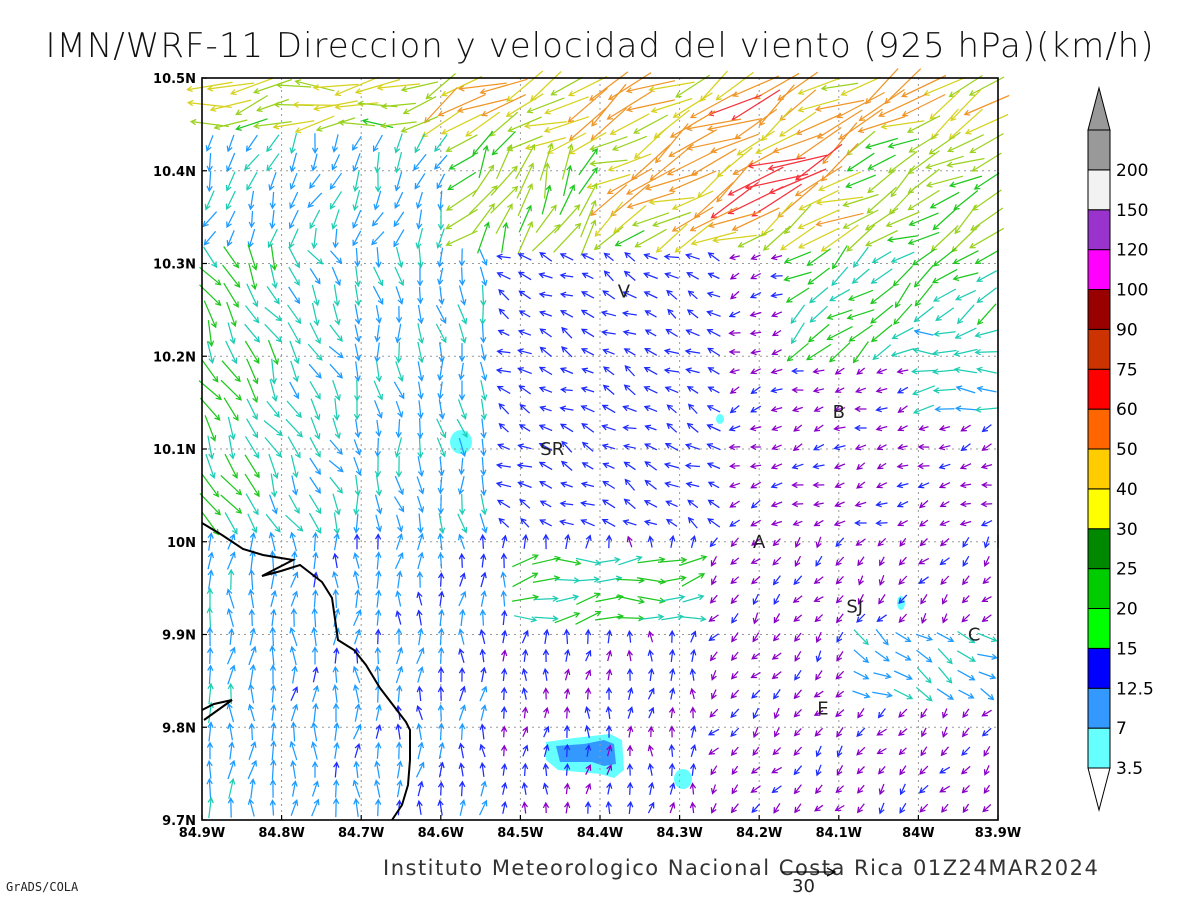 This screenshot has width=1200, height=900. Describe the element at coordinates (759, 542) in the screenshot. I see `place-label: A` at that location.